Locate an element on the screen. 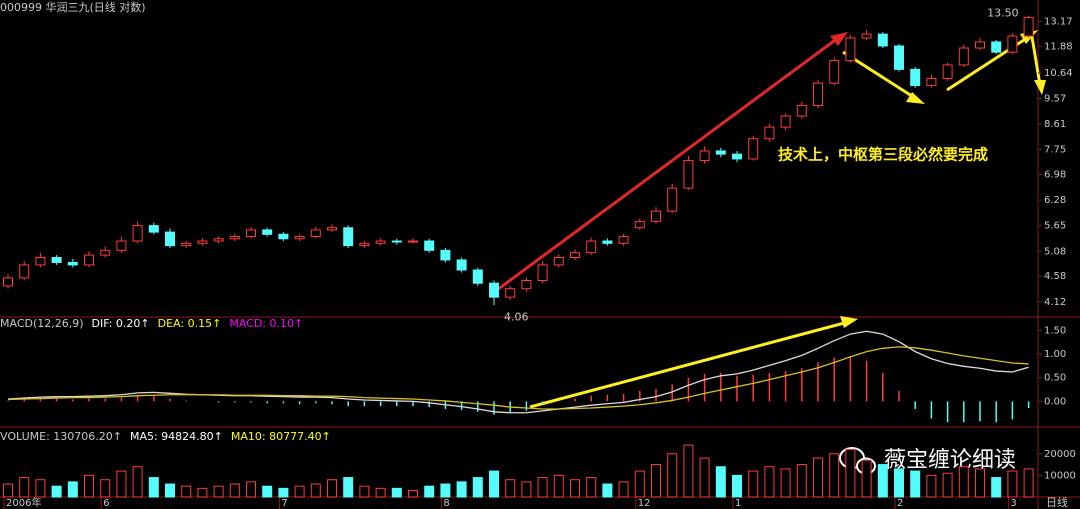 The image size is (1080, 509). volume-header: MA10: 80777.40↑ is located at coordinates (281, 436).